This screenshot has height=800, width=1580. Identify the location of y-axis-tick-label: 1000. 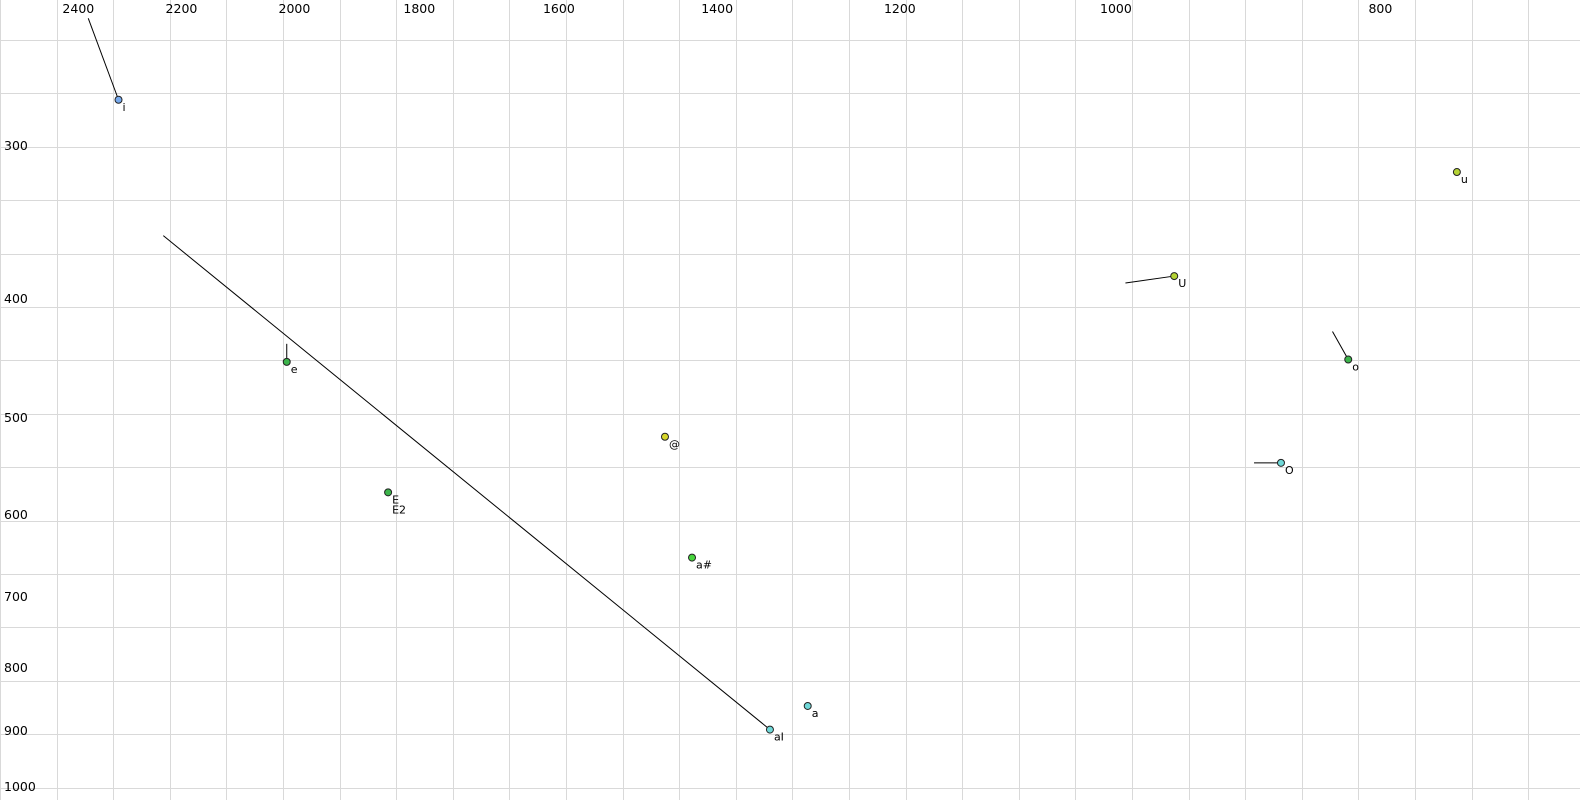
(20, 786).